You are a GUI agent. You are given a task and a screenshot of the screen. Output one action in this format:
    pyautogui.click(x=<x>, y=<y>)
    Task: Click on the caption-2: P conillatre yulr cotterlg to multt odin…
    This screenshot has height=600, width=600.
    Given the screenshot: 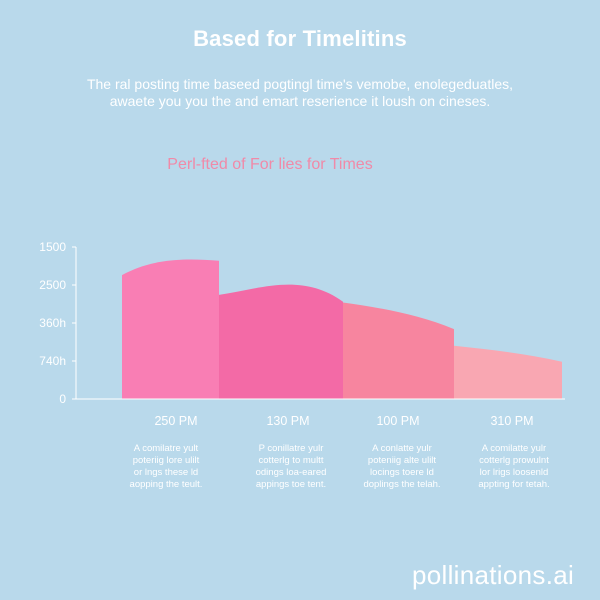 What is the action you would take?
    pyautogui.click(x=291, y=467)
    